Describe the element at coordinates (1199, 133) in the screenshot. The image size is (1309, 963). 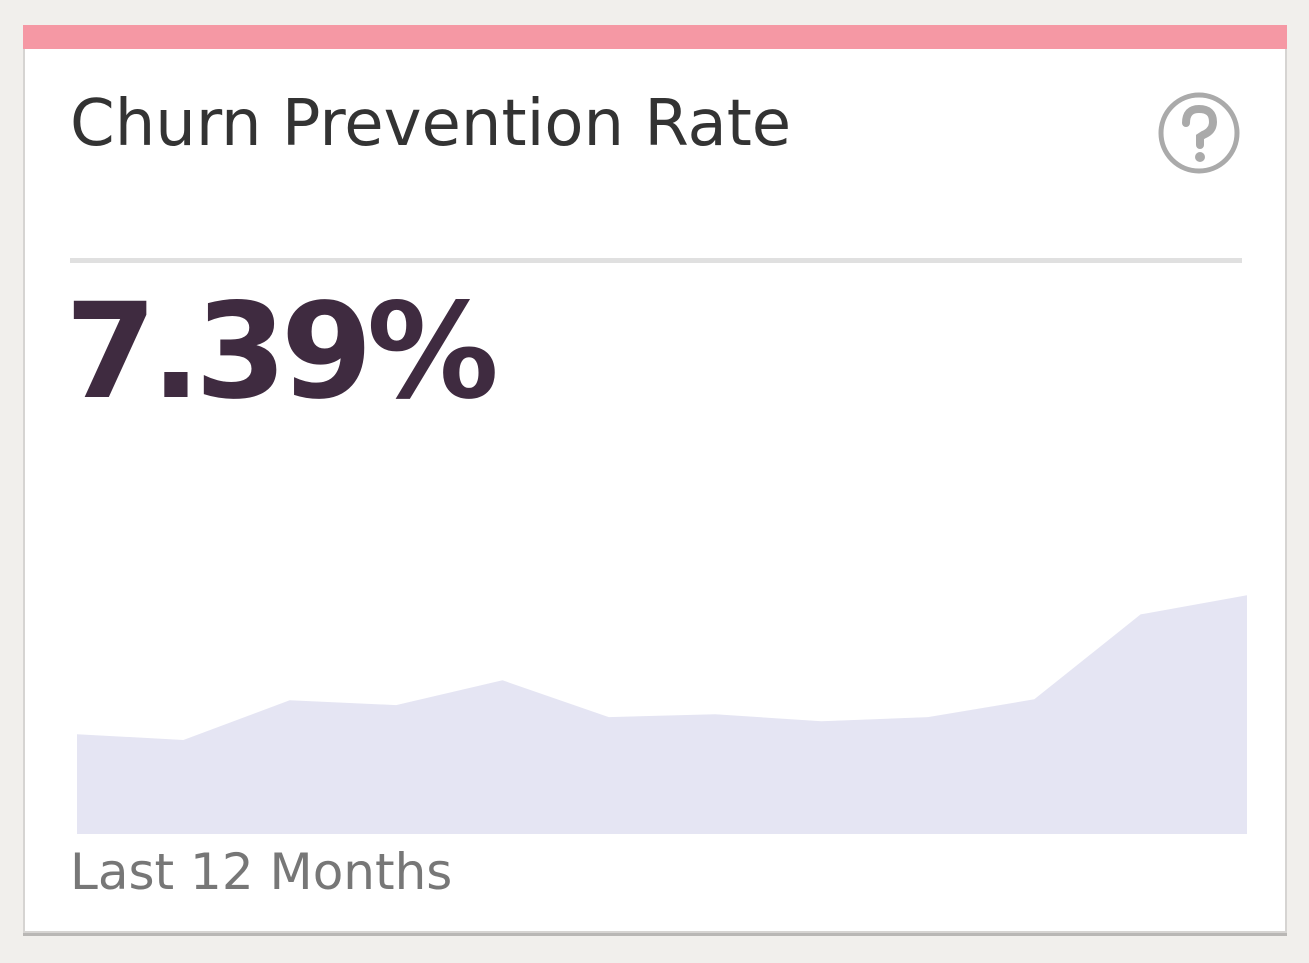
I see `help-icon` at that location.